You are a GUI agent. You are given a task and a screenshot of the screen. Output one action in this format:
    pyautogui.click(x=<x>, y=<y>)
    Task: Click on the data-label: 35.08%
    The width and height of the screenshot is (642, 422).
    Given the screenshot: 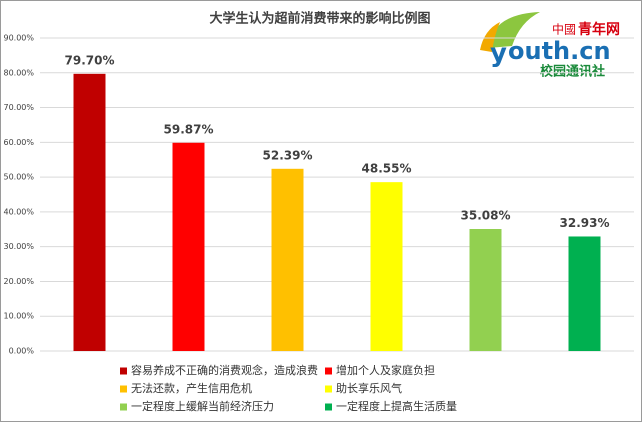 What is the action you would take?
    pyautogui.click(x=486, y=215)
    